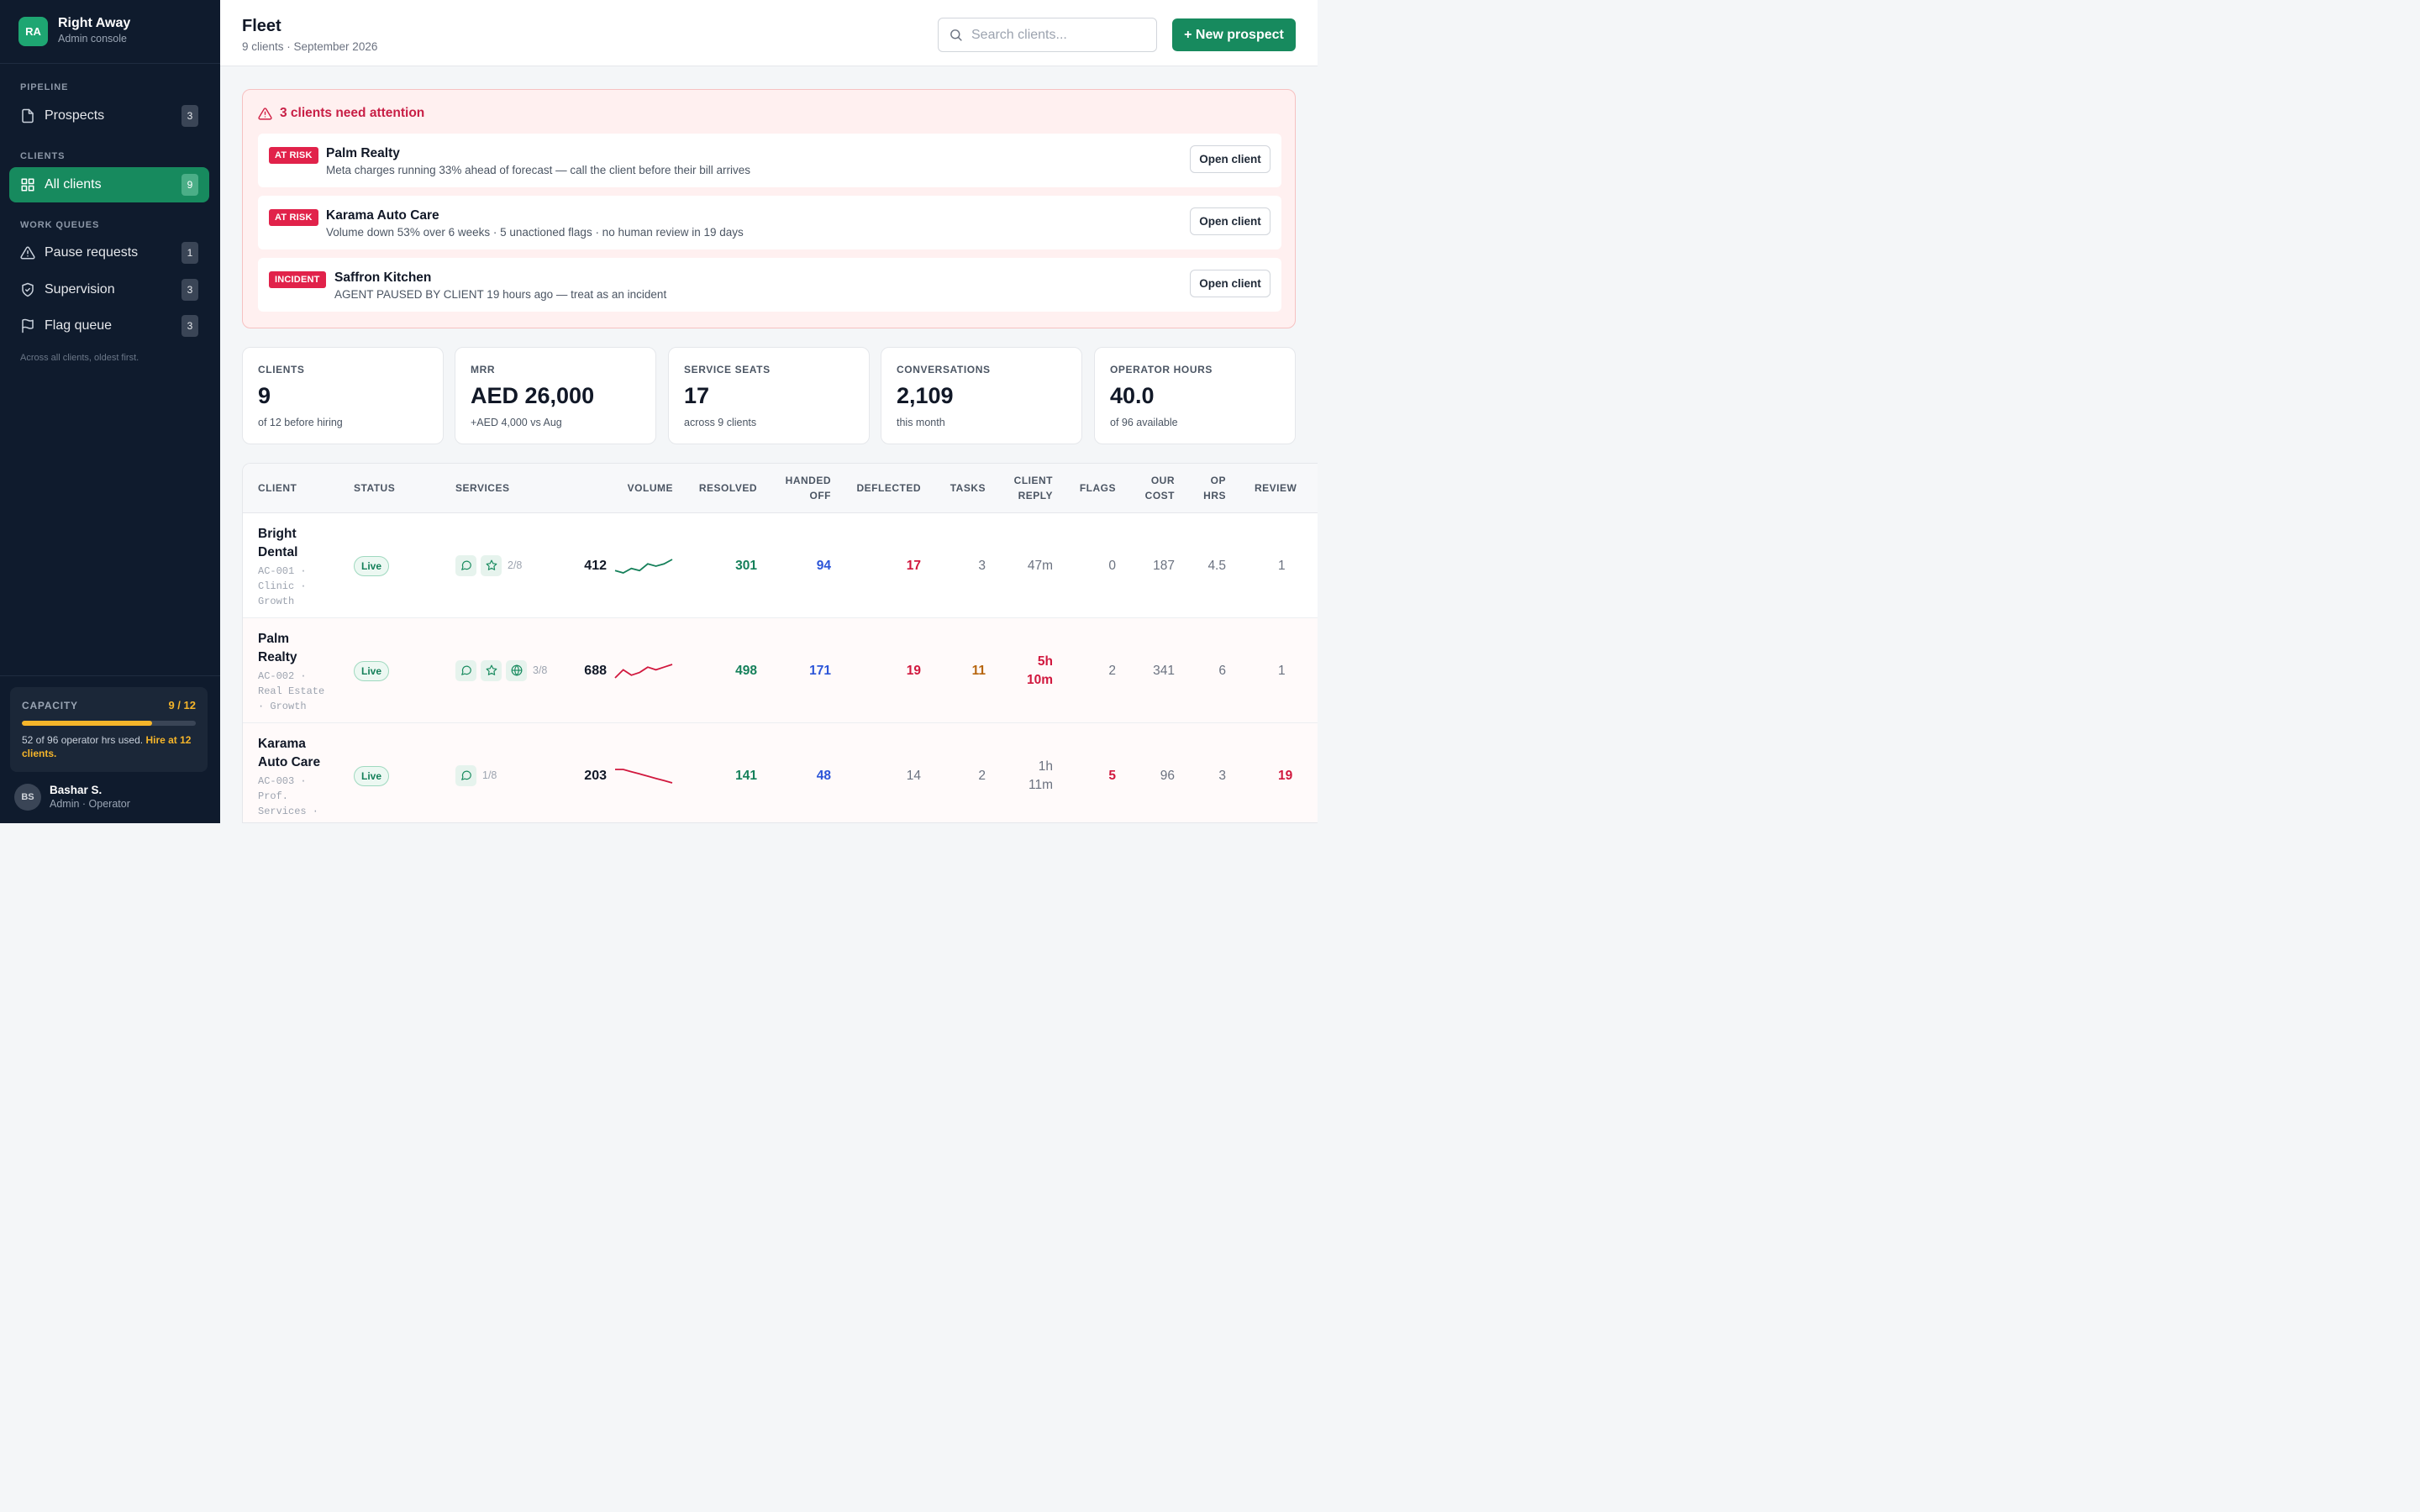 The width and height of the screenshot is (2420, 1512). Describe the element at coordinates (808, 480) in the screenshot. I see `column-header-line: HANDED` at that location.